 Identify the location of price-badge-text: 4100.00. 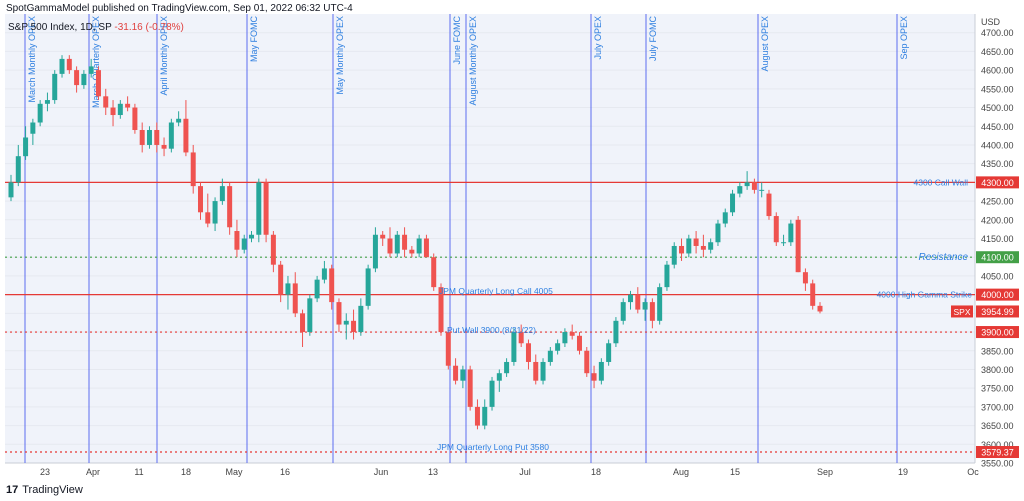
(997, 258).